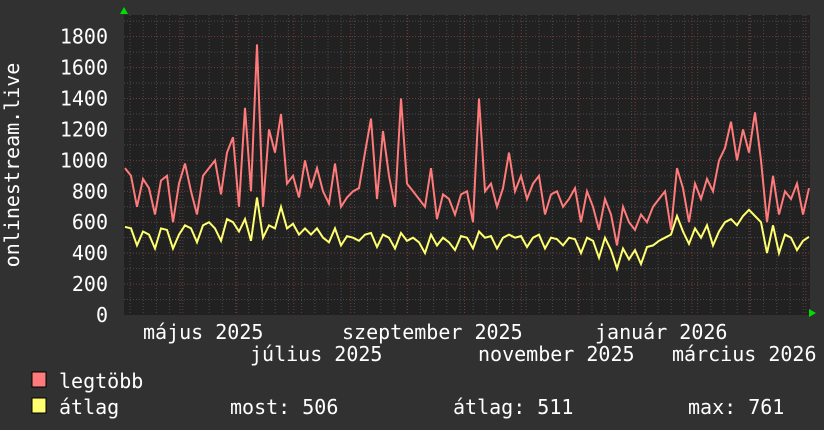 The image size is (824, 430). I want to click on series-line-atlag, so click(467, 234).